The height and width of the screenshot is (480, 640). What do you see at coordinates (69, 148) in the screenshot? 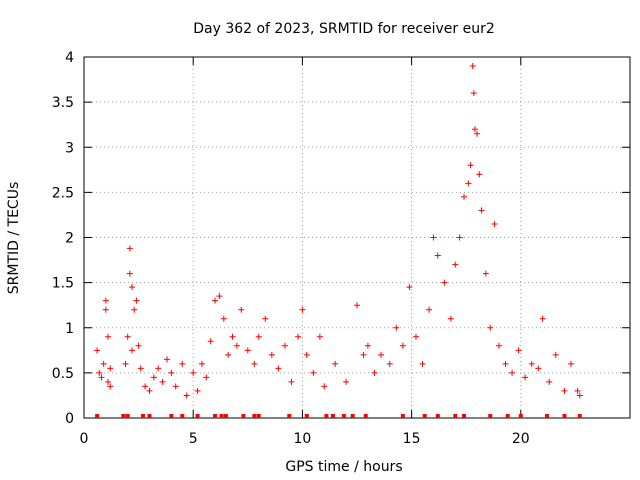
I see `y-tick-label: 3` at bounding box center [69, 148].